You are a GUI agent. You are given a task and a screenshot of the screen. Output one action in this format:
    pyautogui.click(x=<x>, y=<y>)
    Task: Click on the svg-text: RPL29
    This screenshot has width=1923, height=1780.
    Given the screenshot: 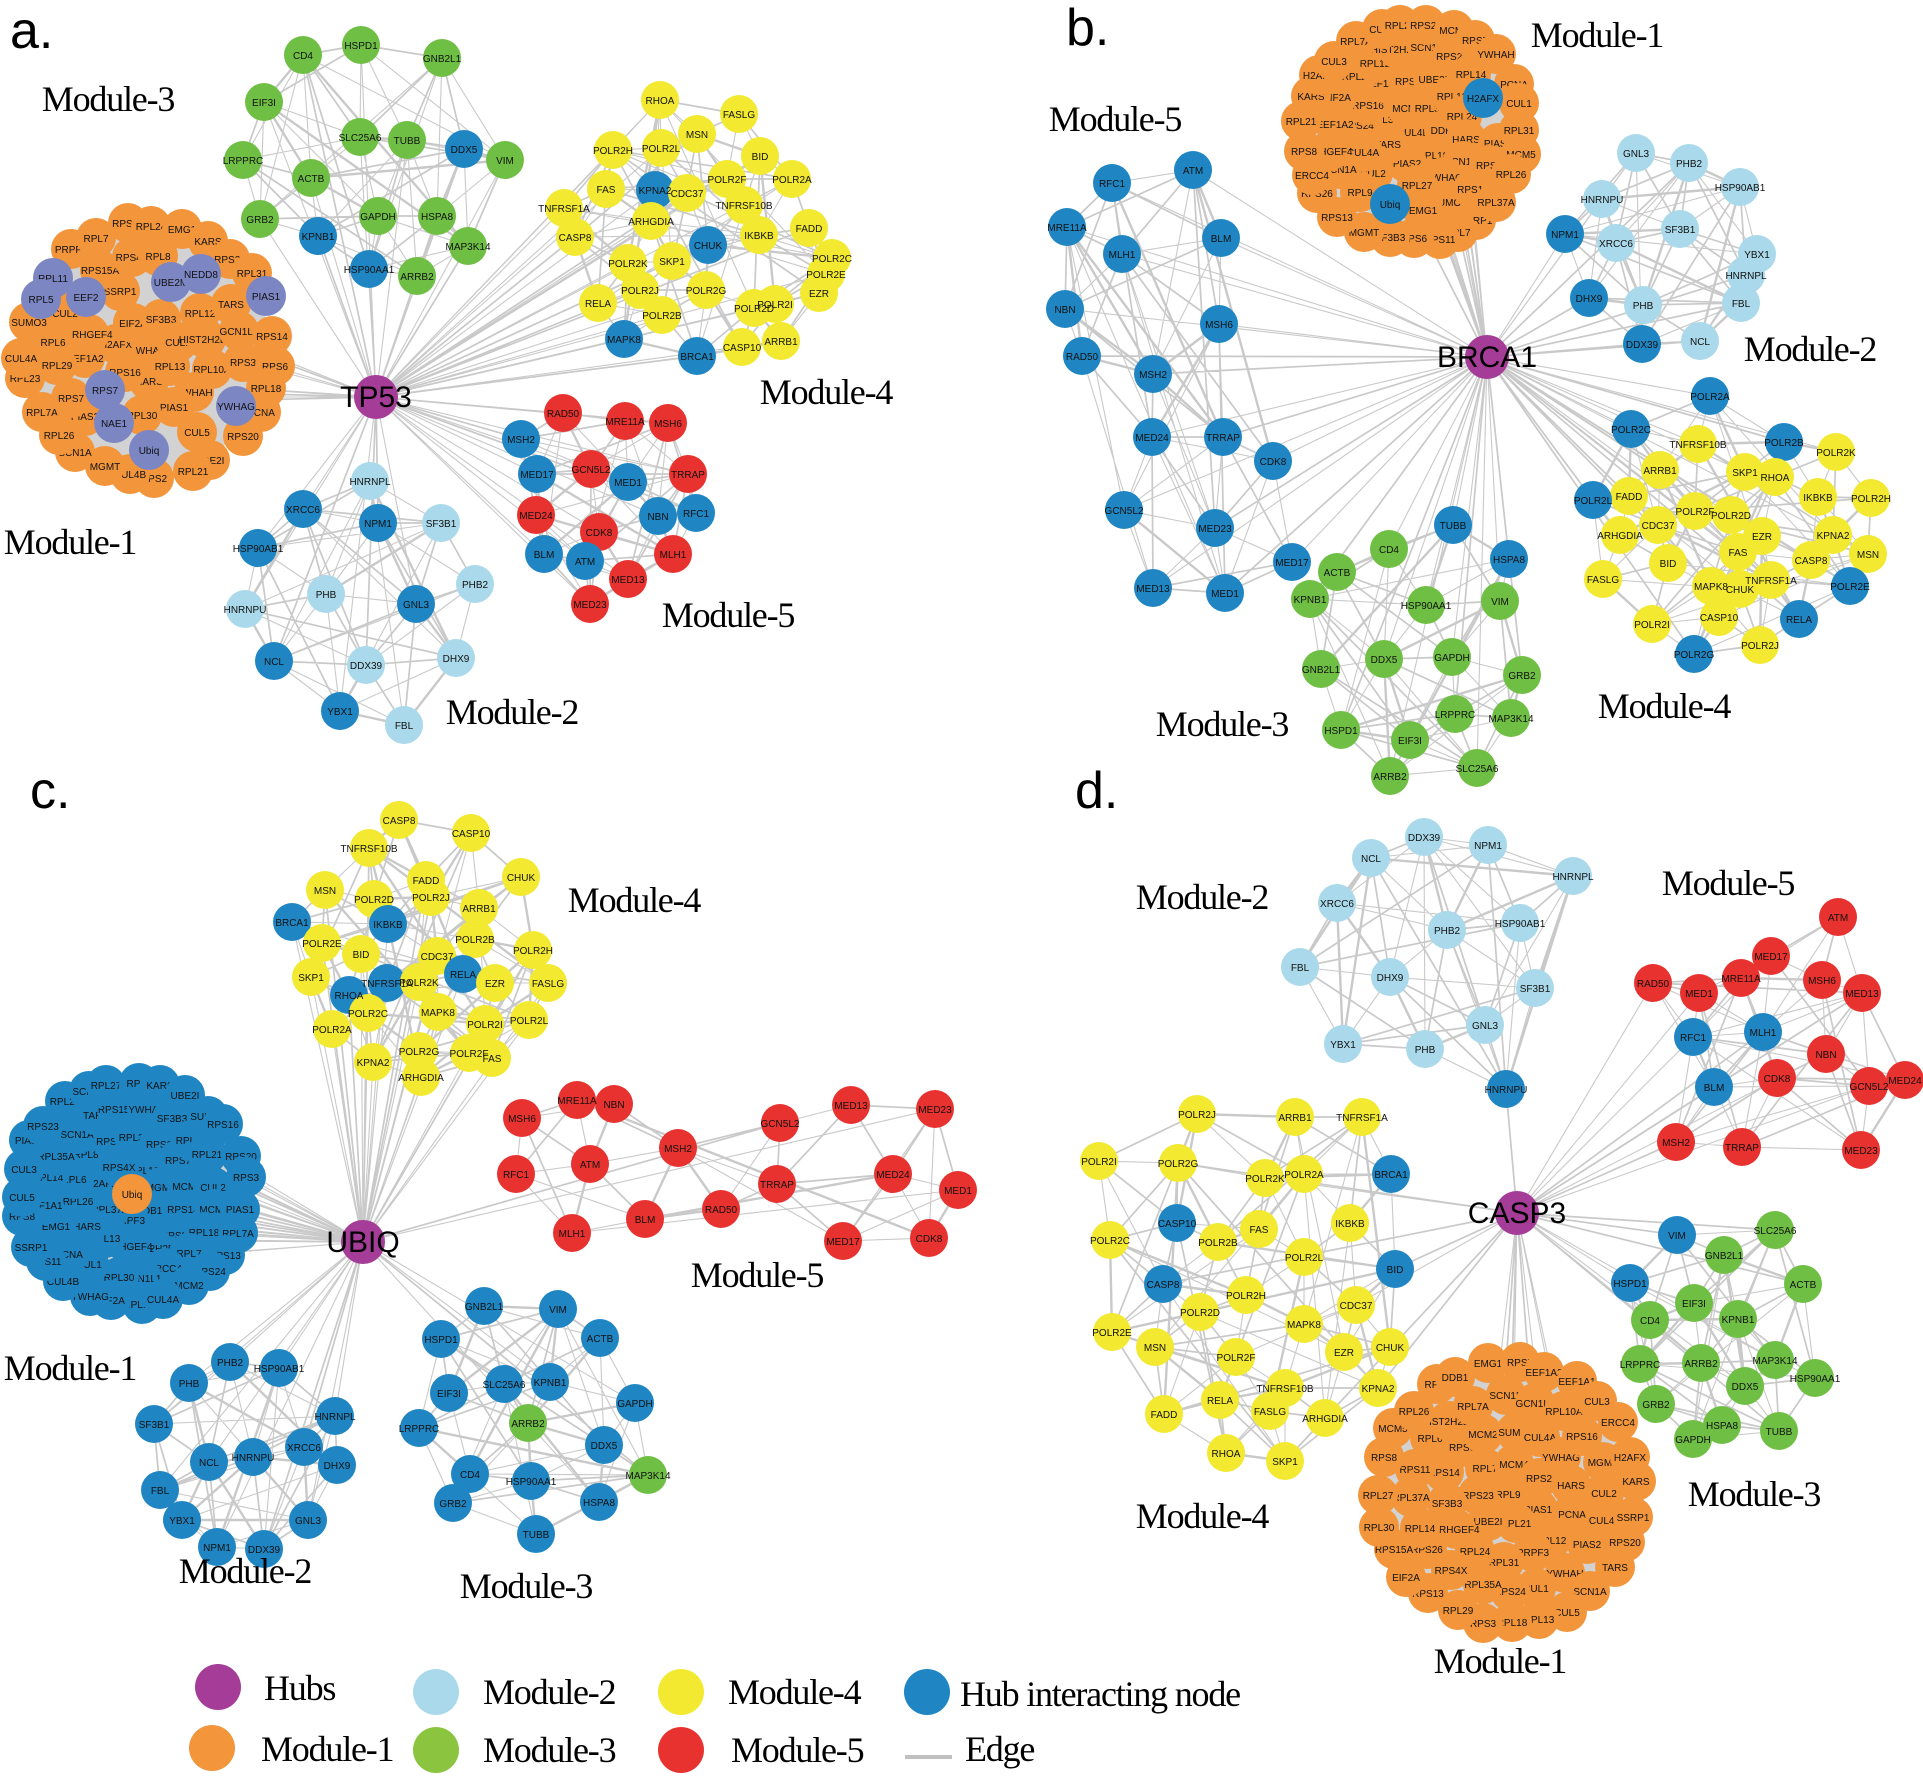 What is the action you would take?
    pyautogui.click(x=1458, y=1611)
    